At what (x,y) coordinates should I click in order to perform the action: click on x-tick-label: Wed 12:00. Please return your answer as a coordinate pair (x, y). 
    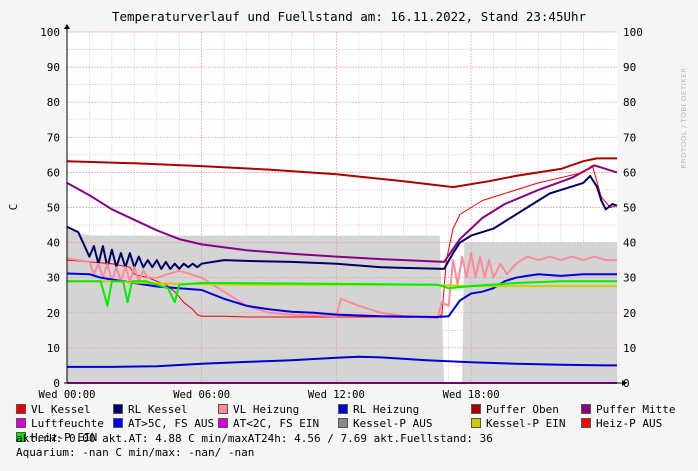
    Looking at the image, I should click on (336, 395).